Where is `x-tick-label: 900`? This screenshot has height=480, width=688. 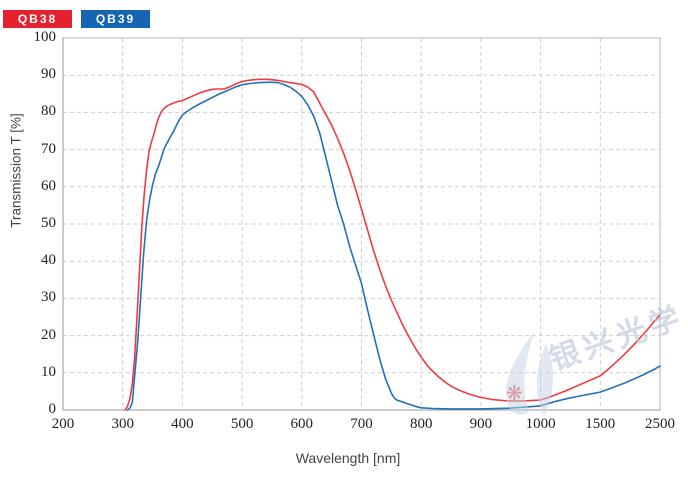
x-tick-label: 900 is located at coordinates (481, 424).